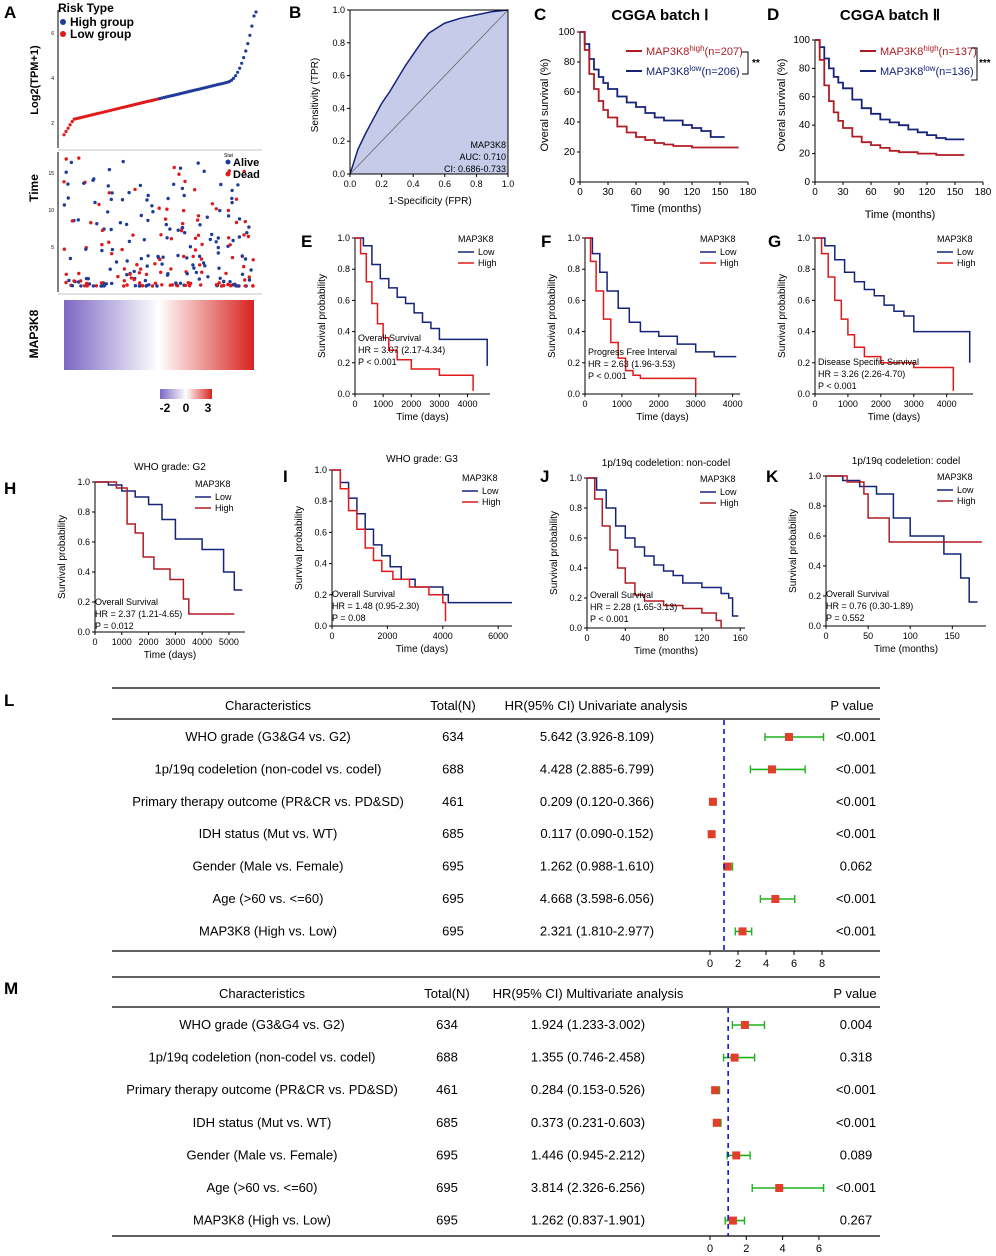  Describe the element at coordinates (445, 184) in the screenshot. I see `roc-x-tick-label: 0.6` at that location.